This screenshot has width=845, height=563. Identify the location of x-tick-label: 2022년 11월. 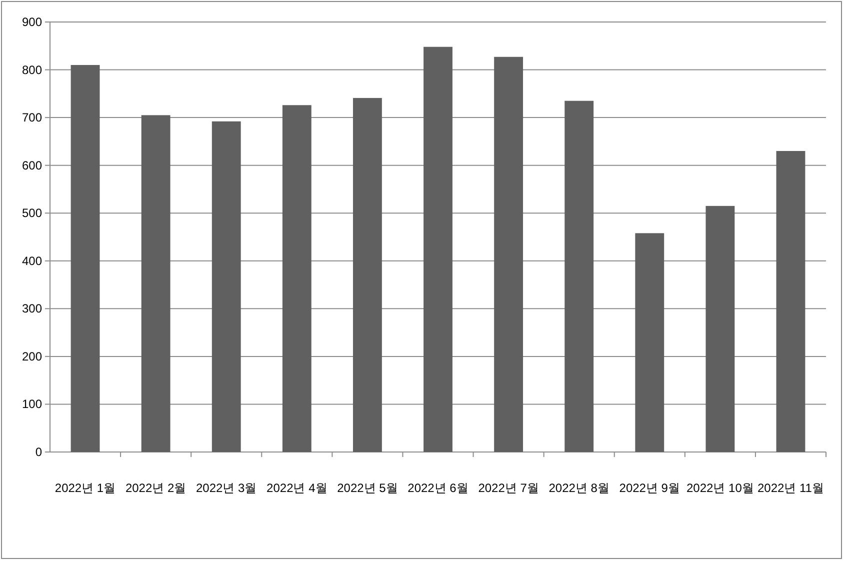
(790, 488).